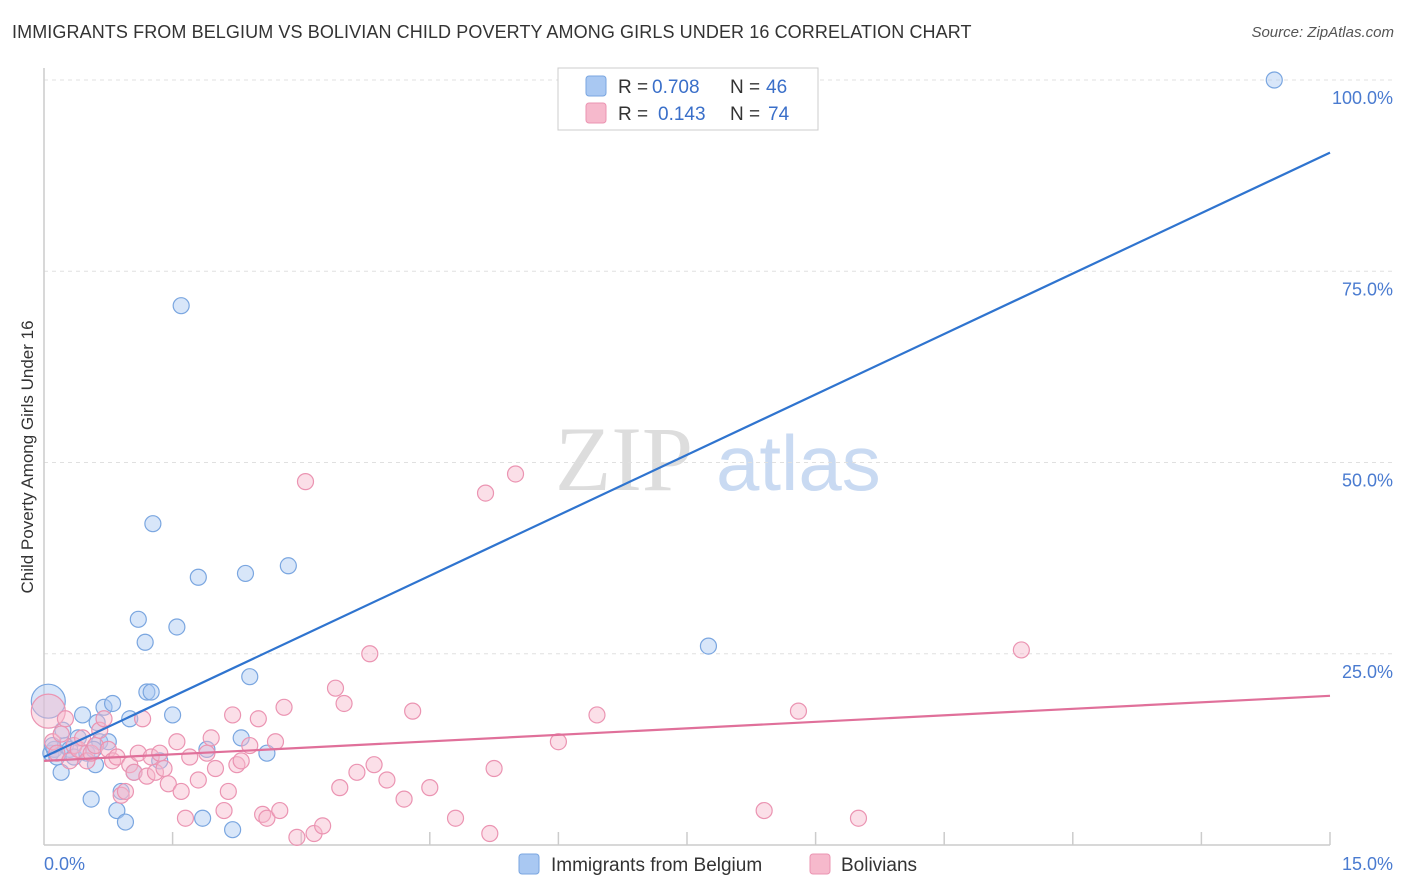  Describe the element at coordinates (820, 864) in the screenshot. I see `bottom-legend-swatch-bolivia` at that location.